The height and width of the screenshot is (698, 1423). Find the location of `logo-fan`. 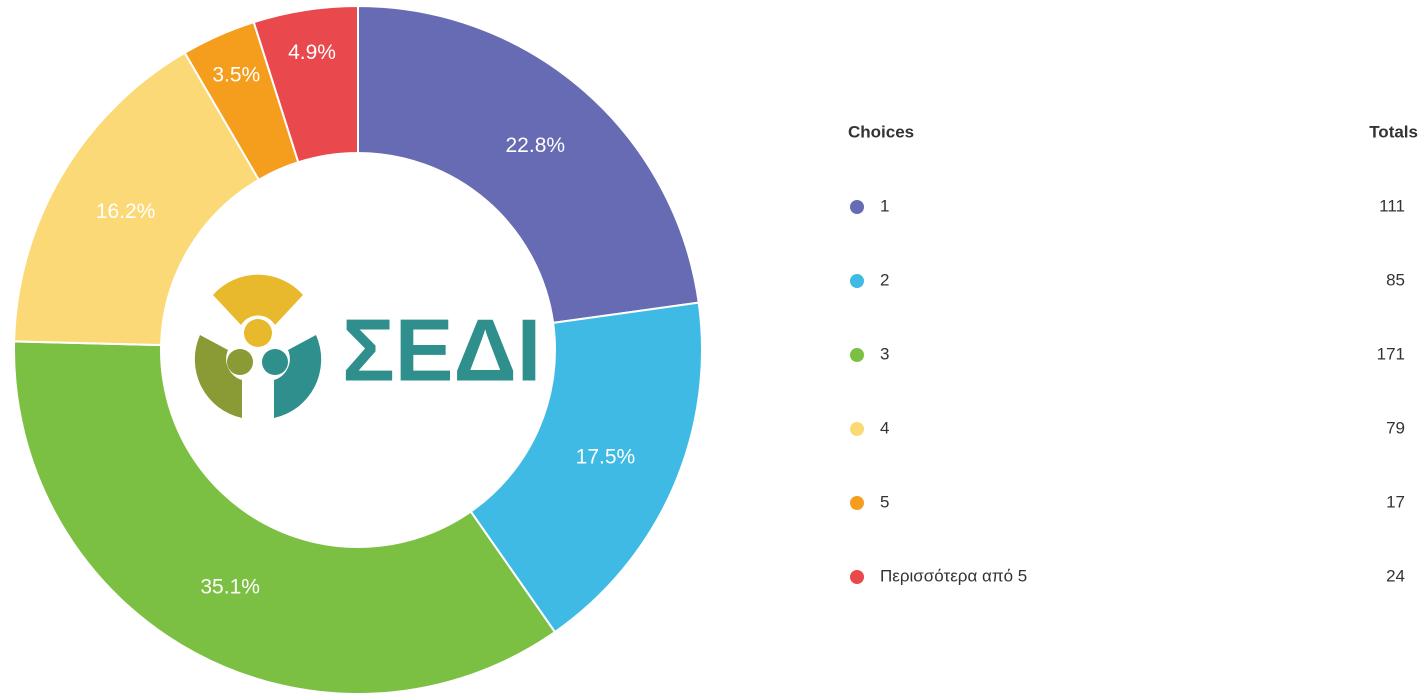

logo-fan is located at coordinates (258, 299).